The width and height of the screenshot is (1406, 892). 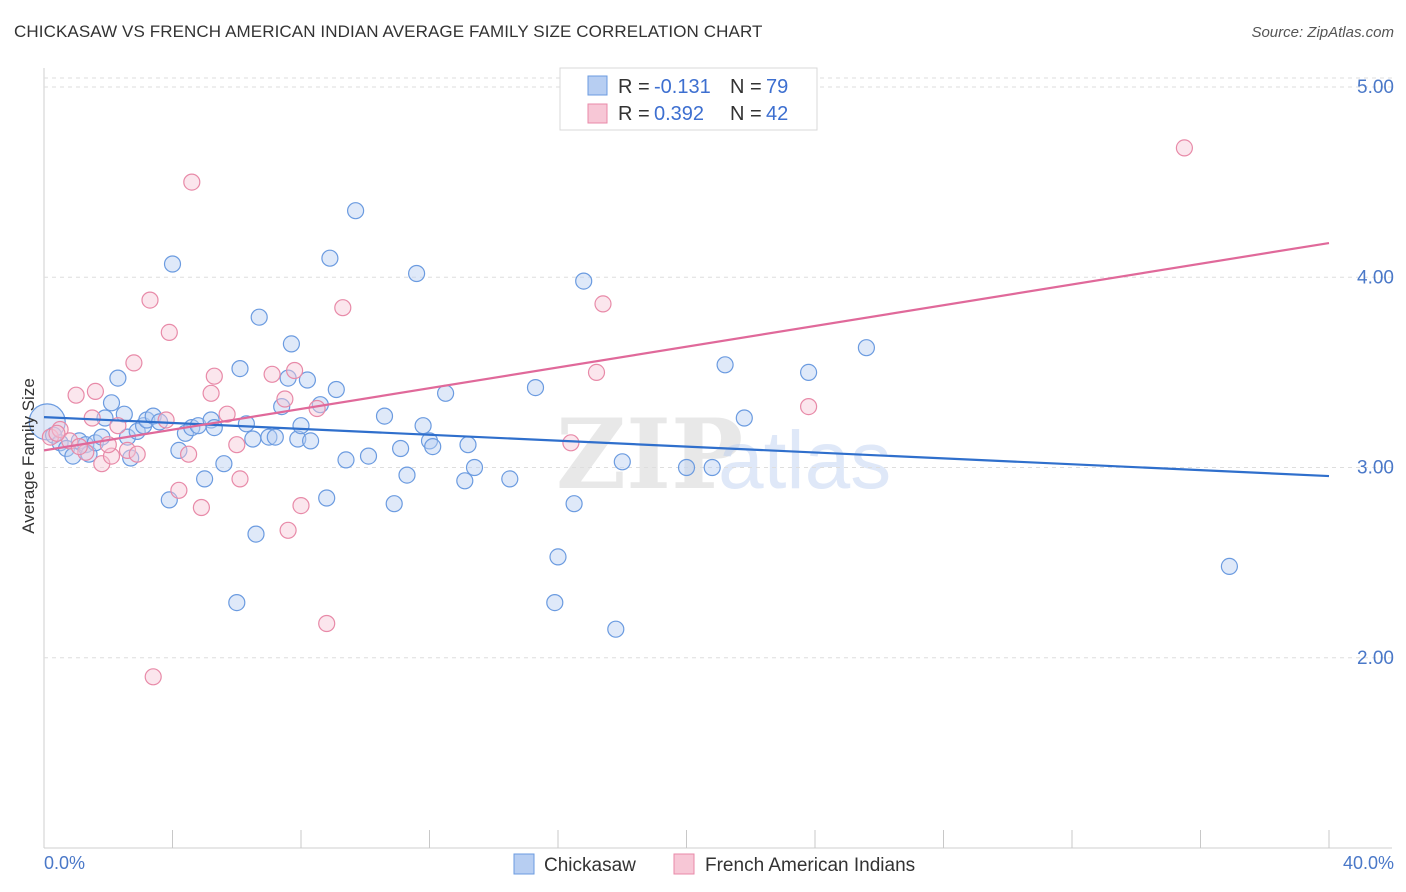 I want to click on legend-n-label-0: N =, so click(x=746, y=87).